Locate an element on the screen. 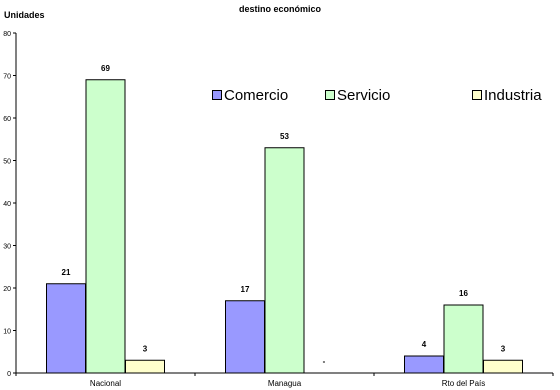 The width and height of the screenshot is (560, 390). legend: Comercio Servicio Industria is located at coordinates (377, 95).